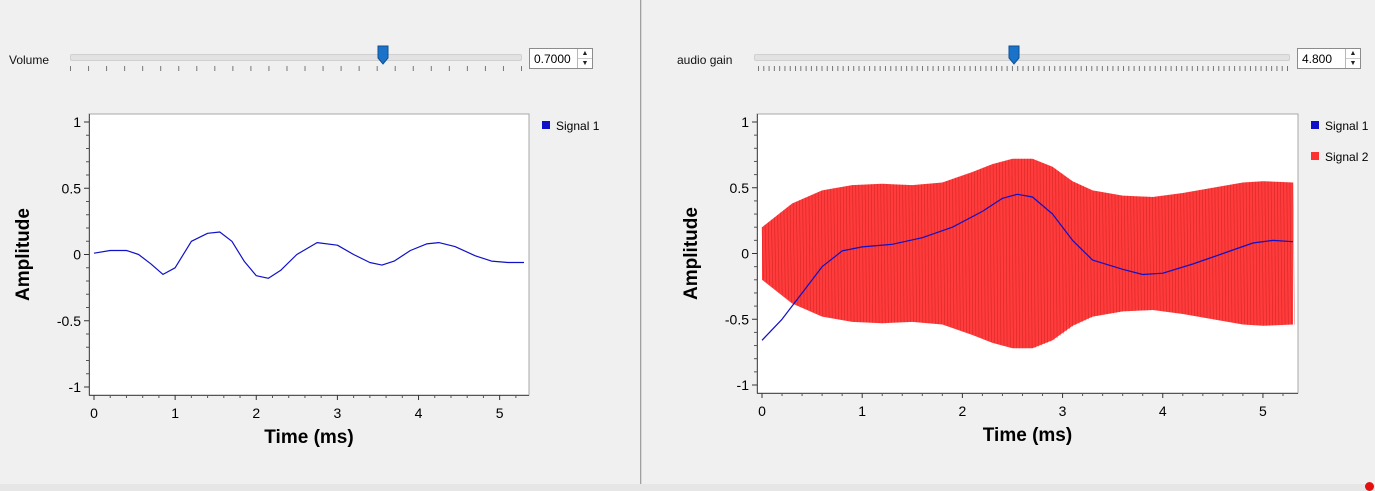 The height and width of the screenshot is (491, 1375). What do you see at coordinates (552, 59) in the screenshot?
I see `volume-value: 0.7000` at bounding box center [552, 59].